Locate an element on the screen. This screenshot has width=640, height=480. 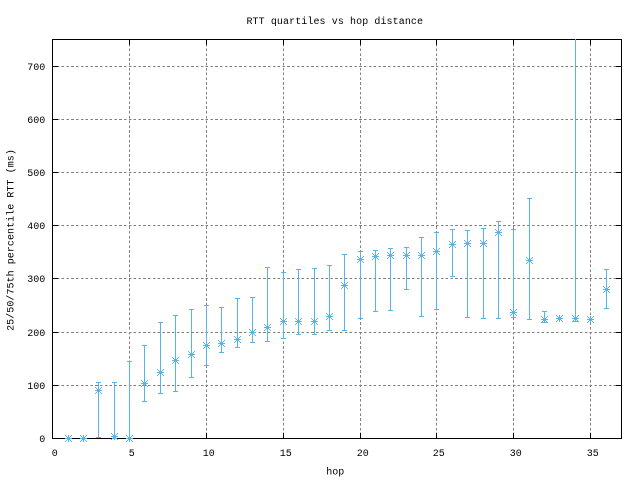
svg-text: 600 is located at coordinates (36, 121).